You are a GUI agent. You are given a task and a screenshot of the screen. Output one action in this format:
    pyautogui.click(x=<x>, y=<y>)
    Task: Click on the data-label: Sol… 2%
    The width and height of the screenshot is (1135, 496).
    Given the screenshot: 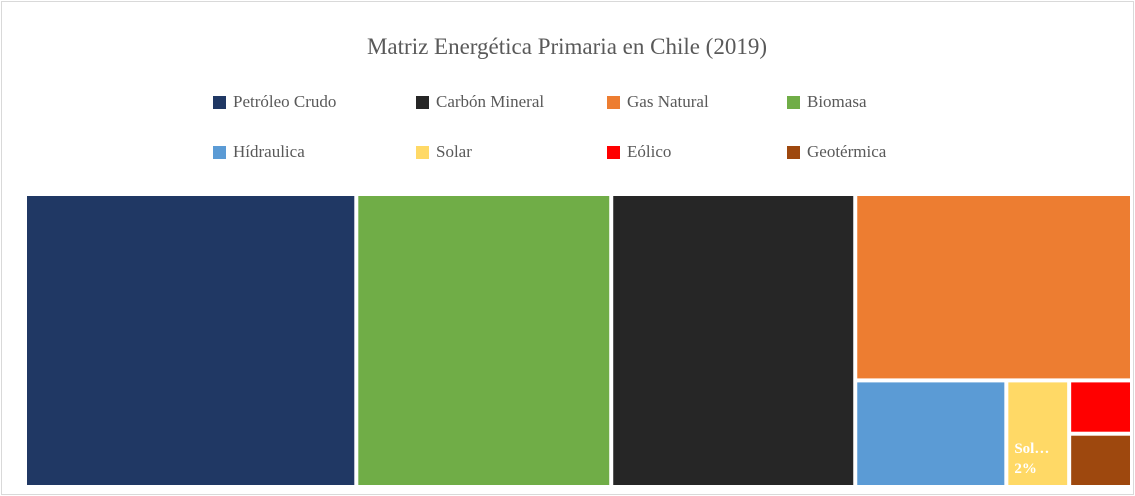 What is the action you would take?
    pyautogui.click(x=1031, y=459)
    